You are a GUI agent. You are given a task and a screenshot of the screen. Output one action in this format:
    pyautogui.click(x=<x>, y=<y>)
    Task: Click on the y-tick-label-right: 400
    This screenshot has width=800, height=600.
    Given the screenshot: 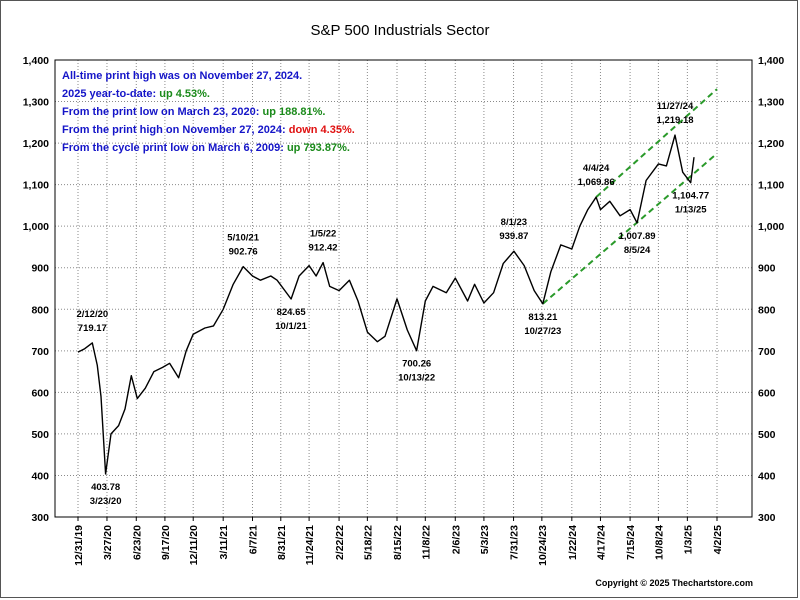 What is the action you would take?
    pyautogui.click(x=767, y=476)
    